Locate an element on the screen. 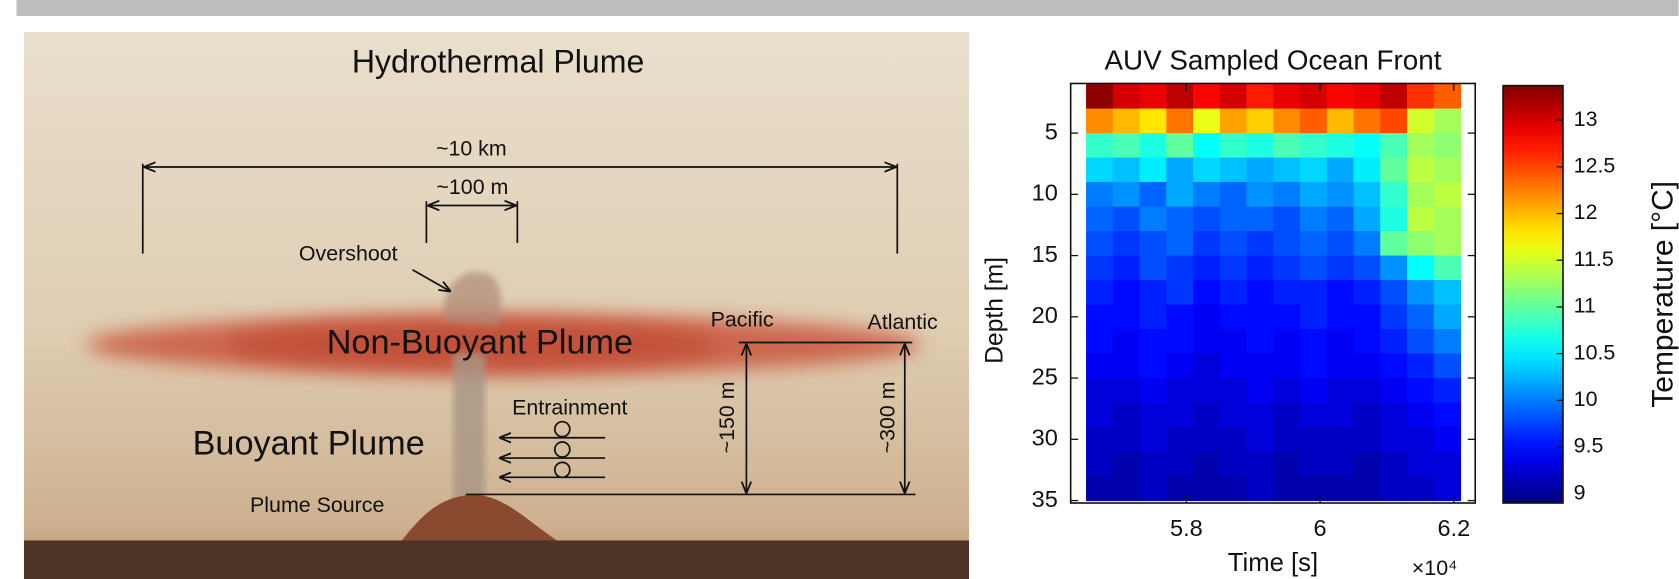  plume-core is located at coordinates (471, 344).